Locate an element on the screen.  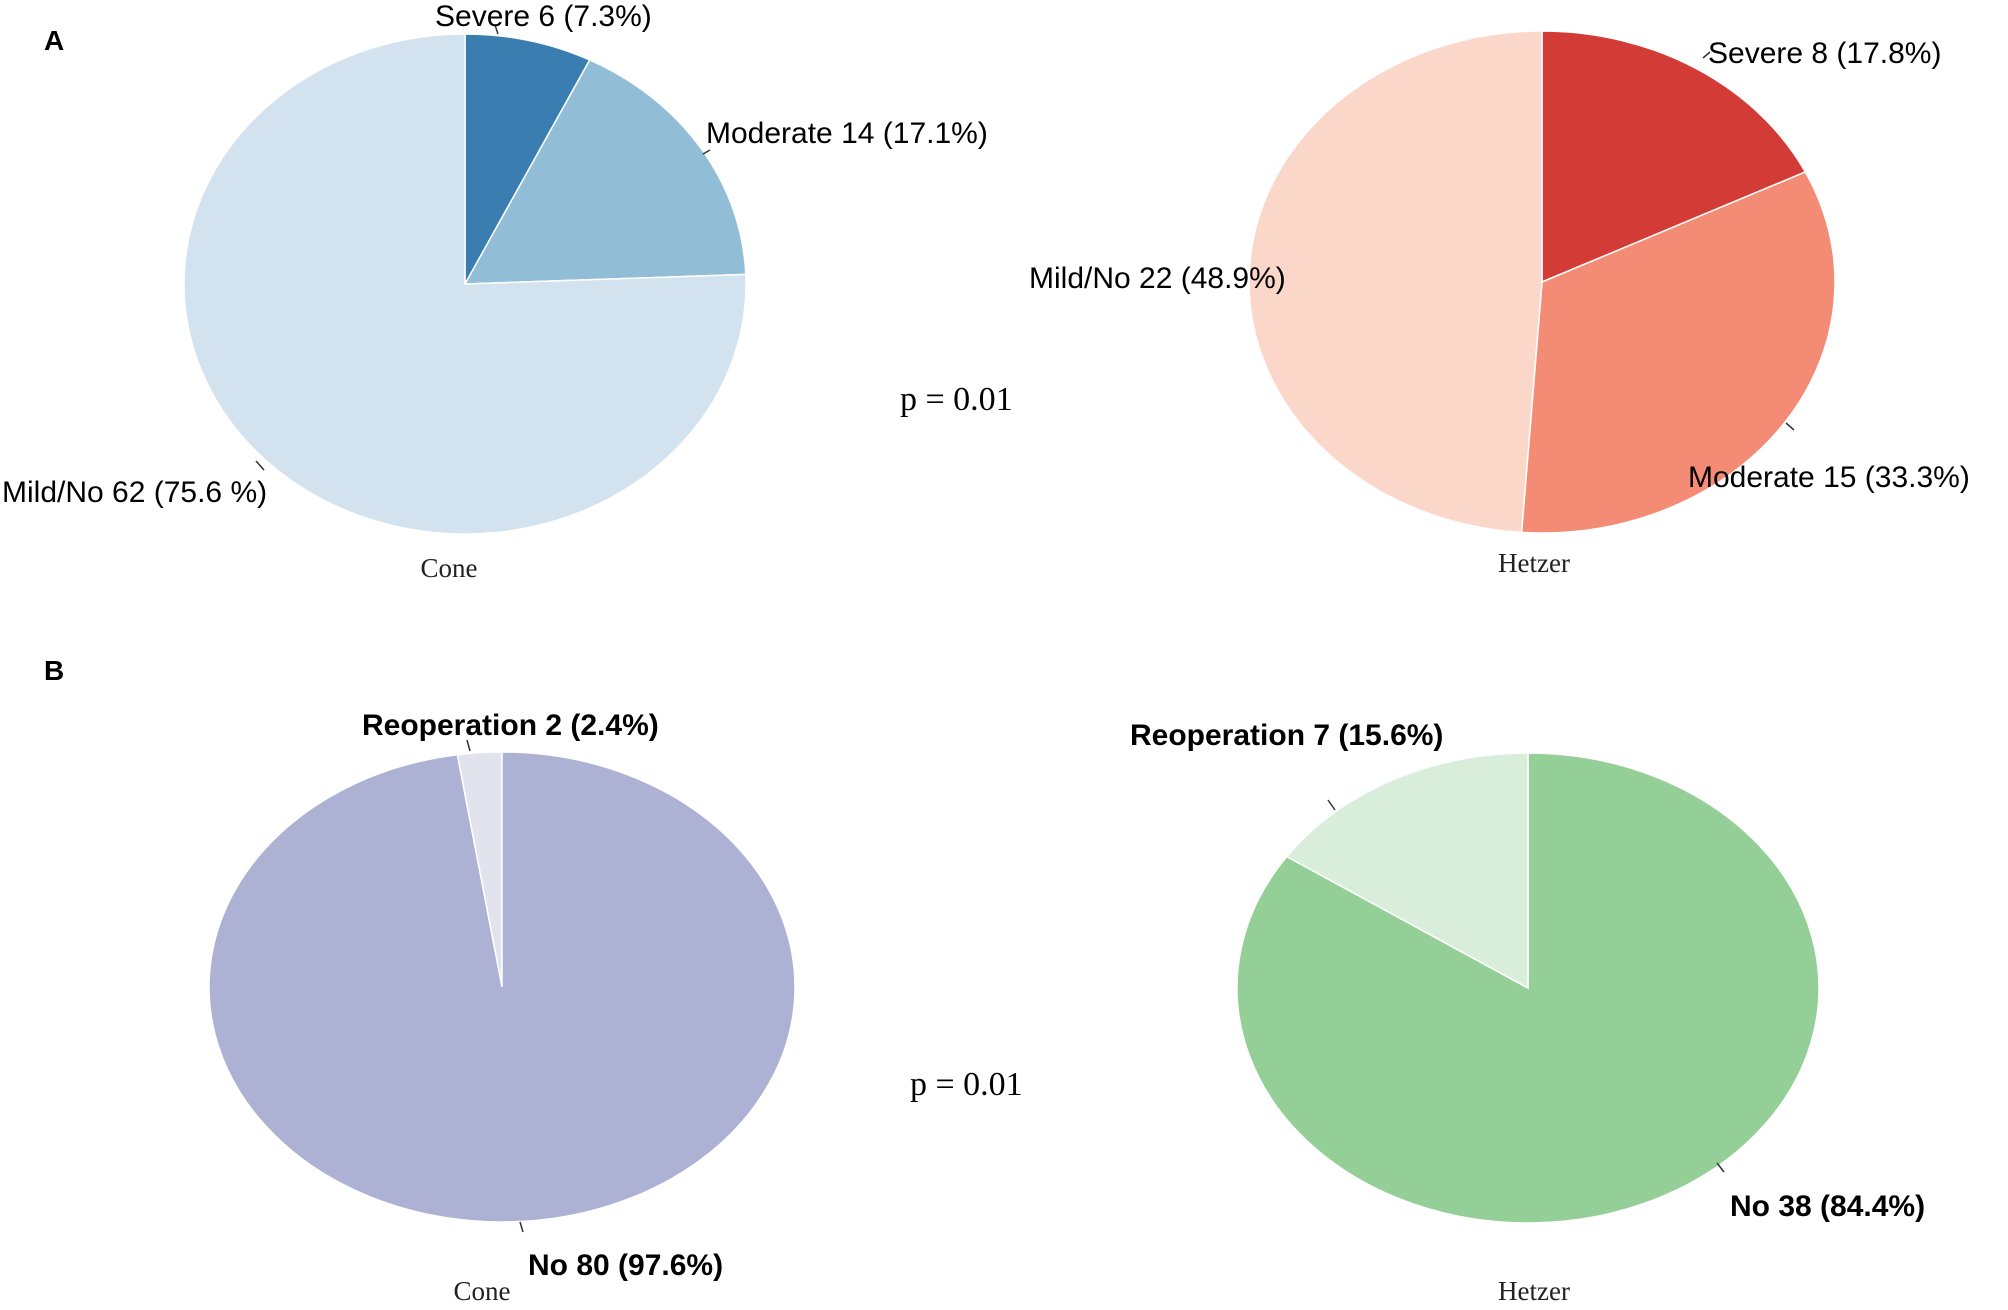
slice-label: Mild/No 62 (75.6 %) is located at coordinates (134, 492).